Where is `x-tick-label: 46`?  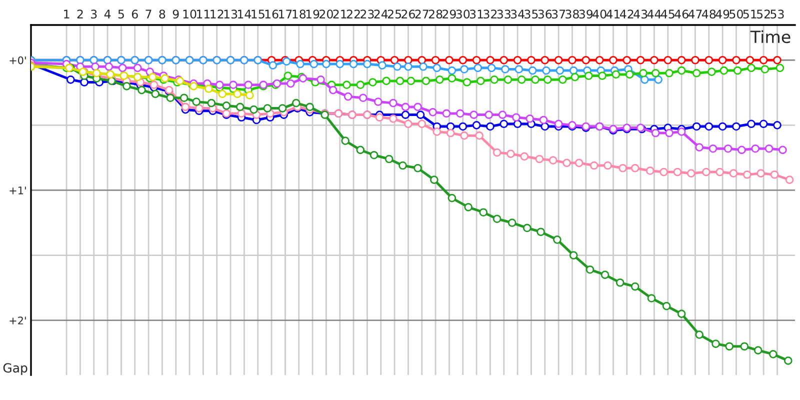
x-tick-label: 46 is located at coordinates (681, 14).